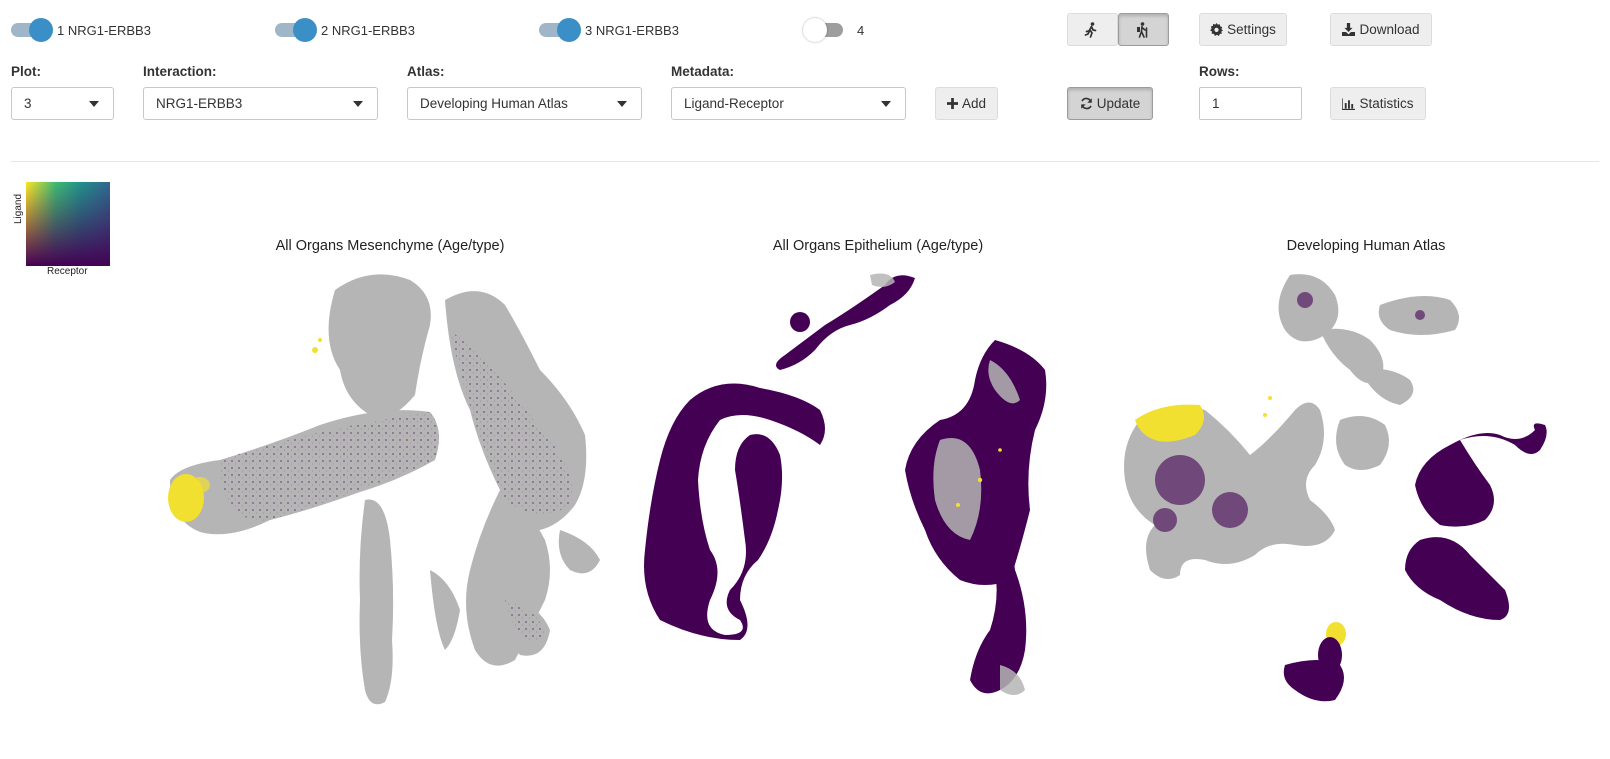 The width and height of the screenshot is (1610, 759). What do you see at coordinates (390, 246) in the screenshot?
I see `plot-title-mesenchyme: All Organs Mesenchyme (Age/type)` at bounding box center [390, 246].